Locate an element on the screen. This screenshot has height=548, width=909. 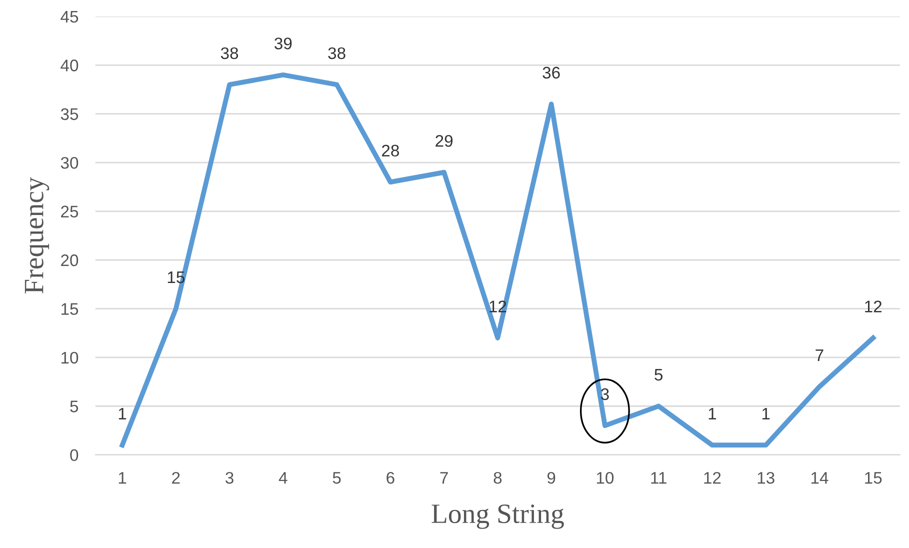
data-label: 28 is located at coordinates (390, 150).